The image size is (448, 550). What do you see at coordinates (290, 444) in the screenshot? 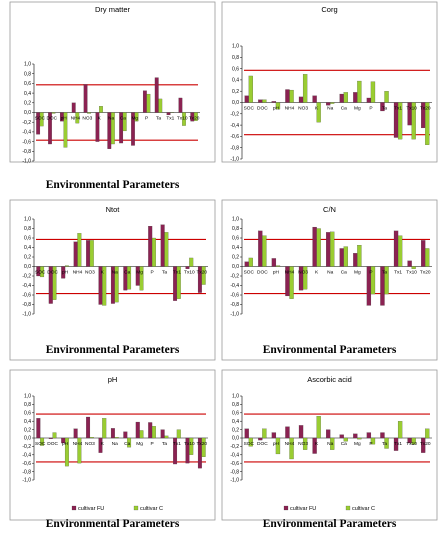
I see `category-label: NH4` at bounding box center [290, 444].